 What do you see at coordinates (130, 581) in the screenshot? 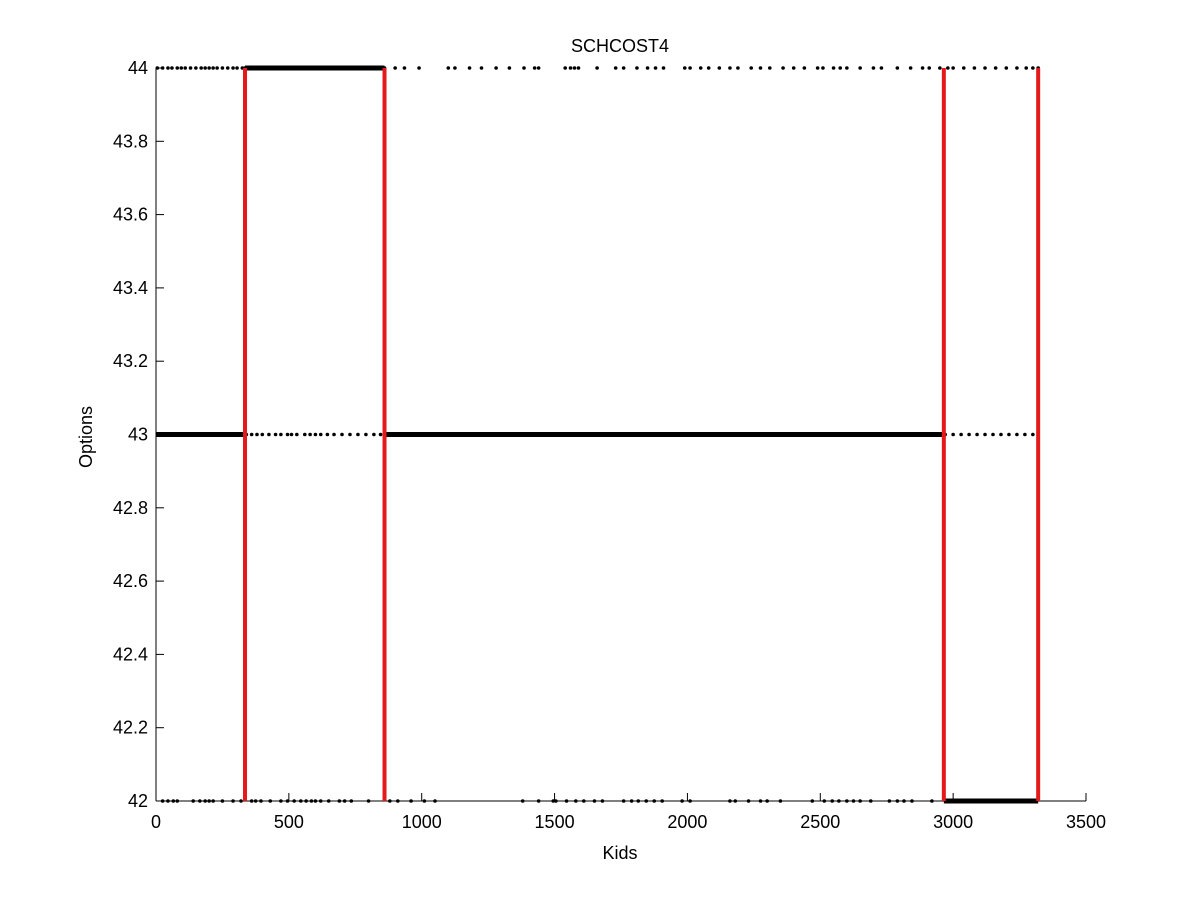
I see `y-tick-label: 42.6` at bounding box center [130, 581].